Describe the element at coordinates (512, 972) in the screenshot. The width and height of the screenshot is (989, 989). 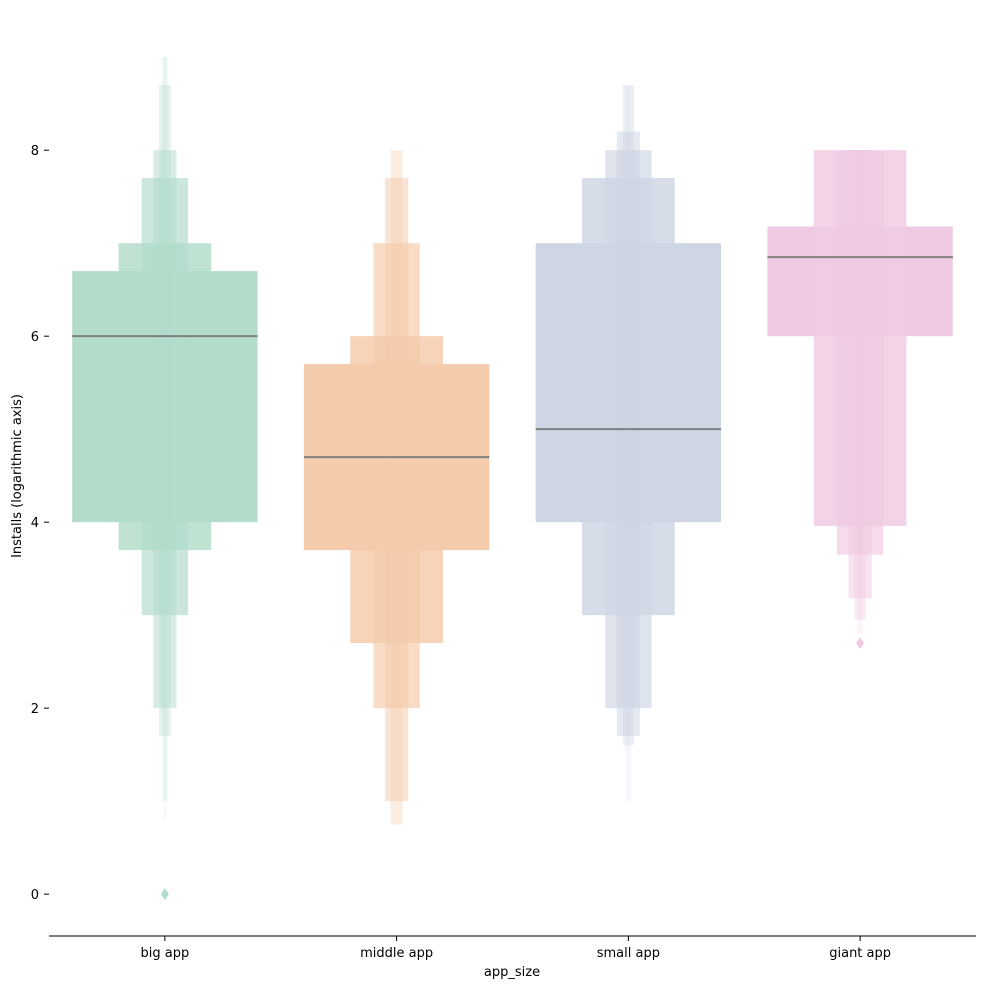
I see `x-axis-title: app_size` at that location.